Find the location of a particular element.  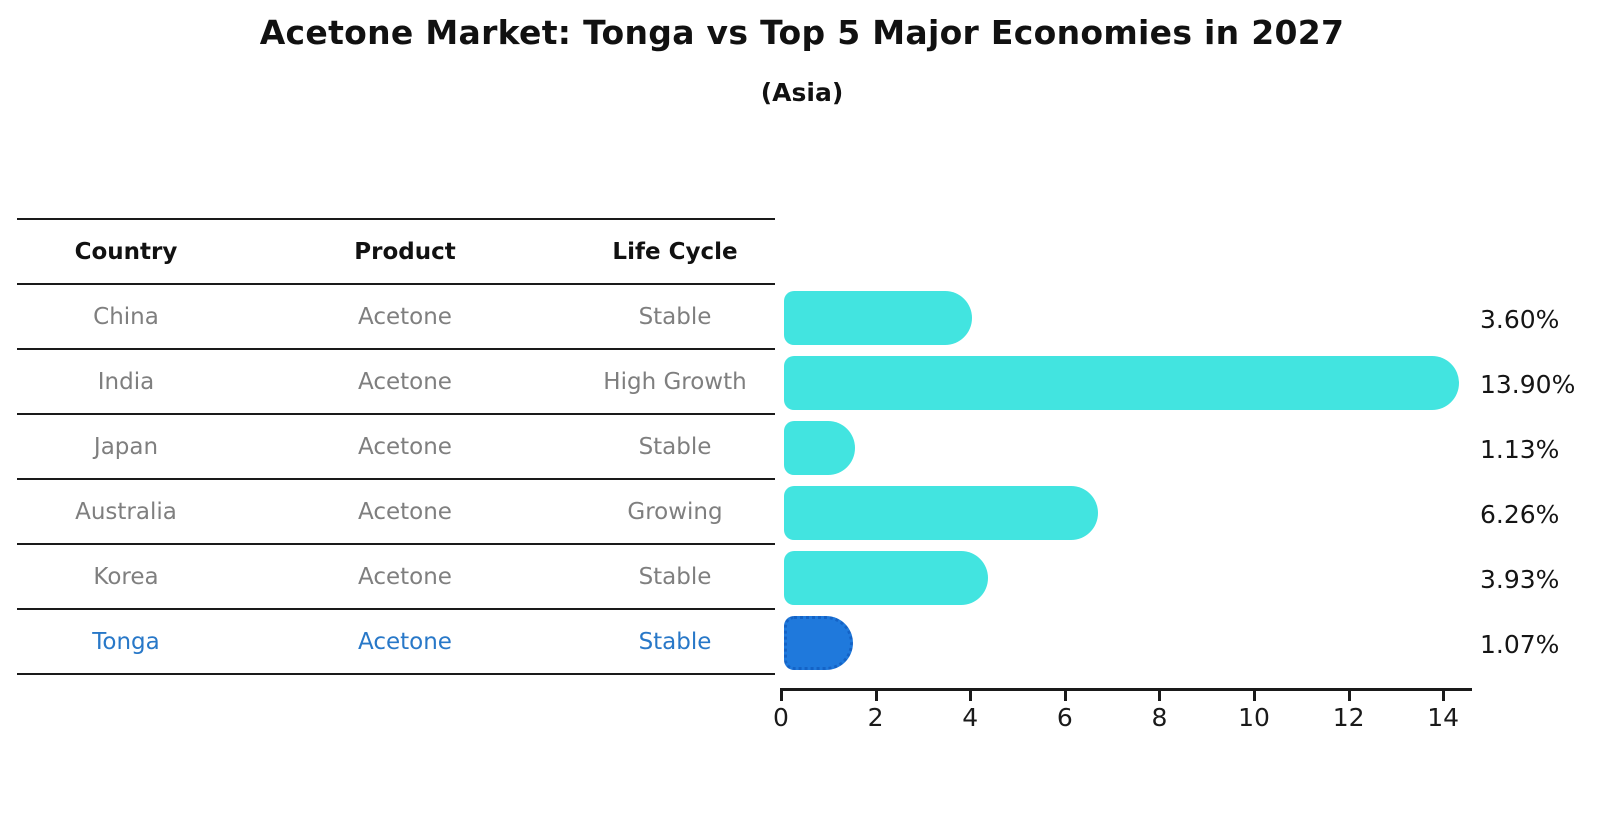

x-tick-label-14: 14 is located at coordinates (1443, 717).